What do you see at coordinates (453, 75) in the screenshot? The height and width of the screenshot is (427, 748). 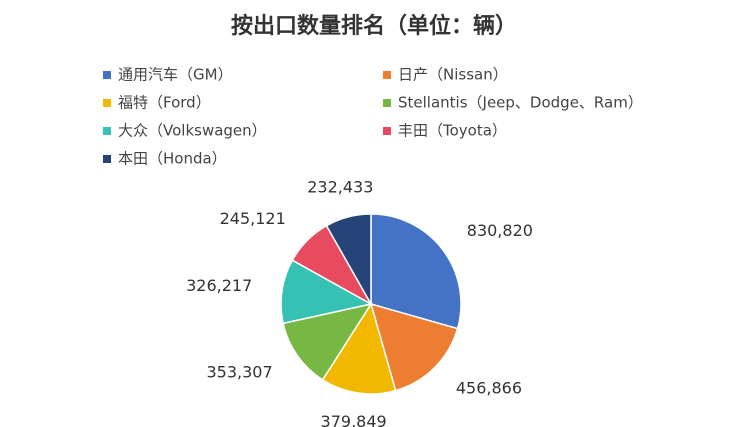 I see `legend-label: 日产（Nissan）` at bounding box center [453, 75].